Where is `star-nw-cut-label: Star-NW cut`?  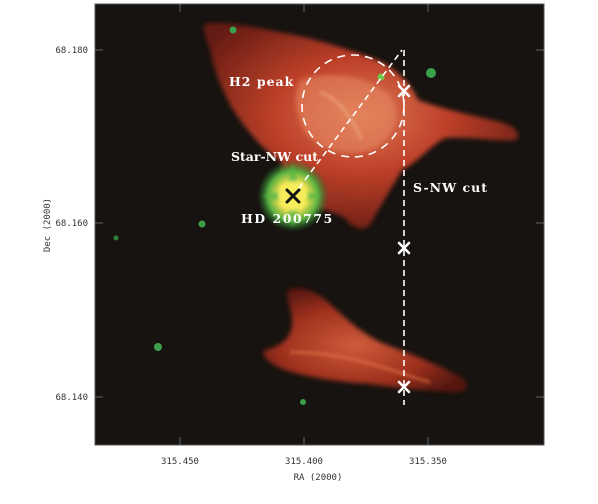
star-nw-cut-label: Star-NW cut is located at coordinates (274, 156).